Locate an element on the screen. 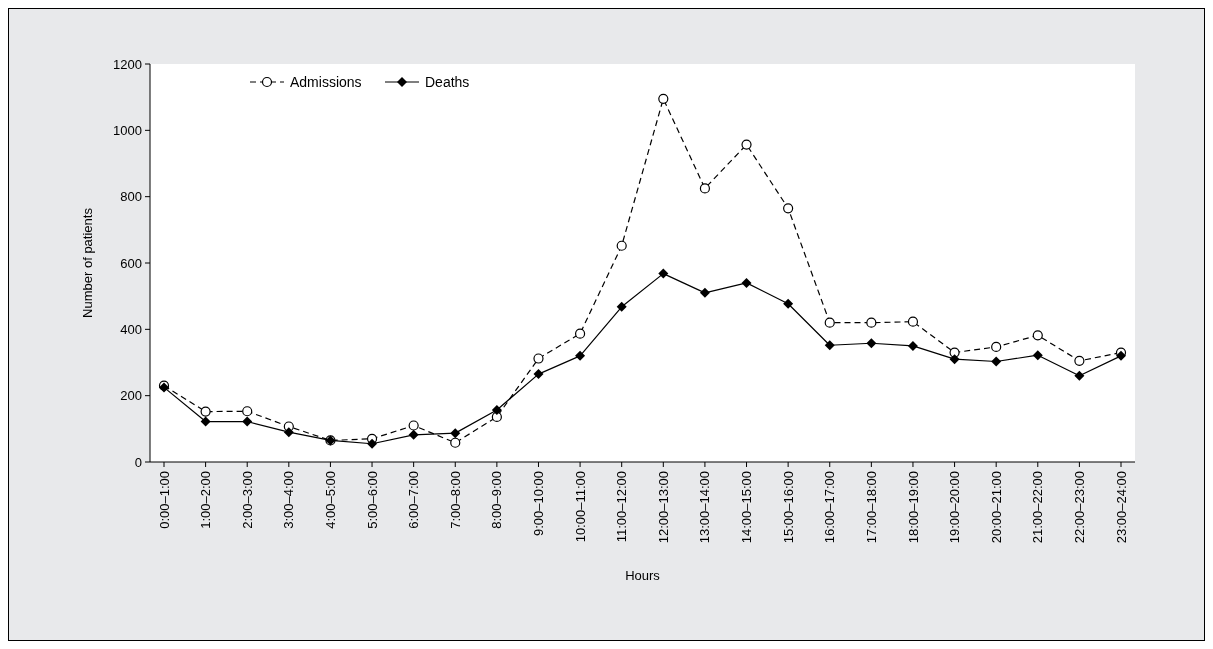  x-tick-label: 8:00–9:00 is located at coordinates (497, 500).